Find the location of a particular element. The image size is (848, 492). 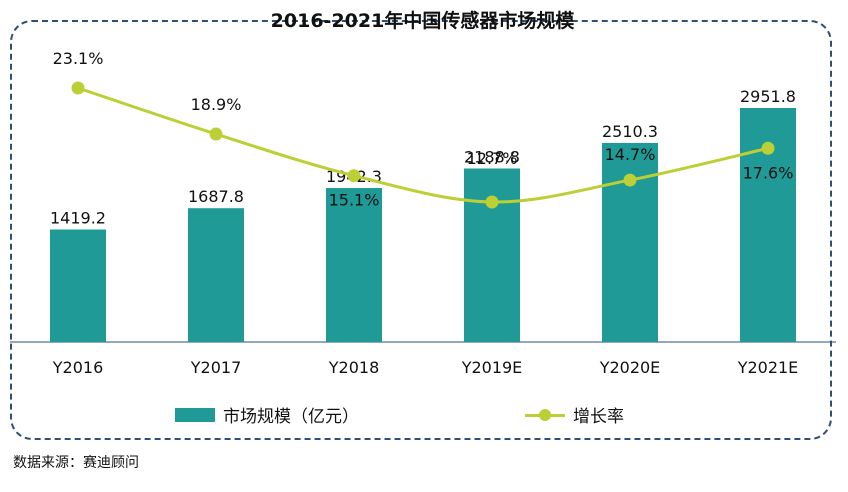

growth-value-label: 18.9% is located at coordinates (216, 104).